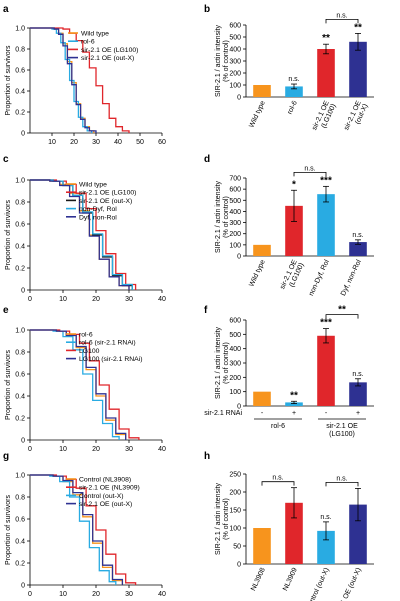 The image size is (400, 601). What do you see at coordinates (237, 547) in the screenshot?
I see `y-tick-label: 50` at bounding box center [237, 547].